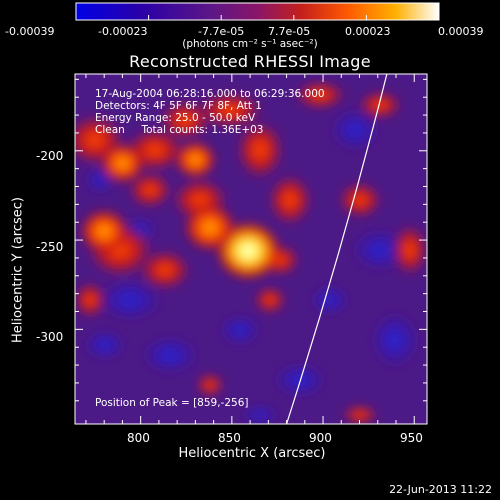 The width and height of the screenshot is (500, 500). What do you see at coordinates (18, 270) in the screenshot?
I see `y-axis-label: Heliocentric Y (arcsec)` at bounding box center [18, 270].